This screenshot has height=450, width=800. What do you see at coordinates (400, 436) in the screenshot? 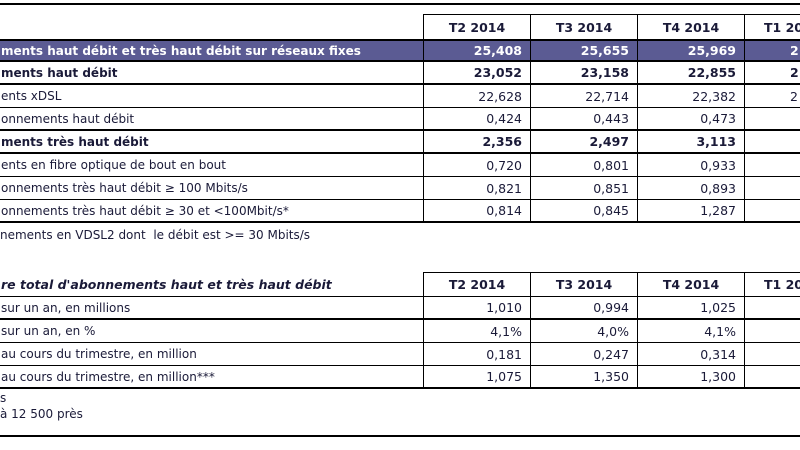
I see `bottom-rule` at bounding box center [400, 436].